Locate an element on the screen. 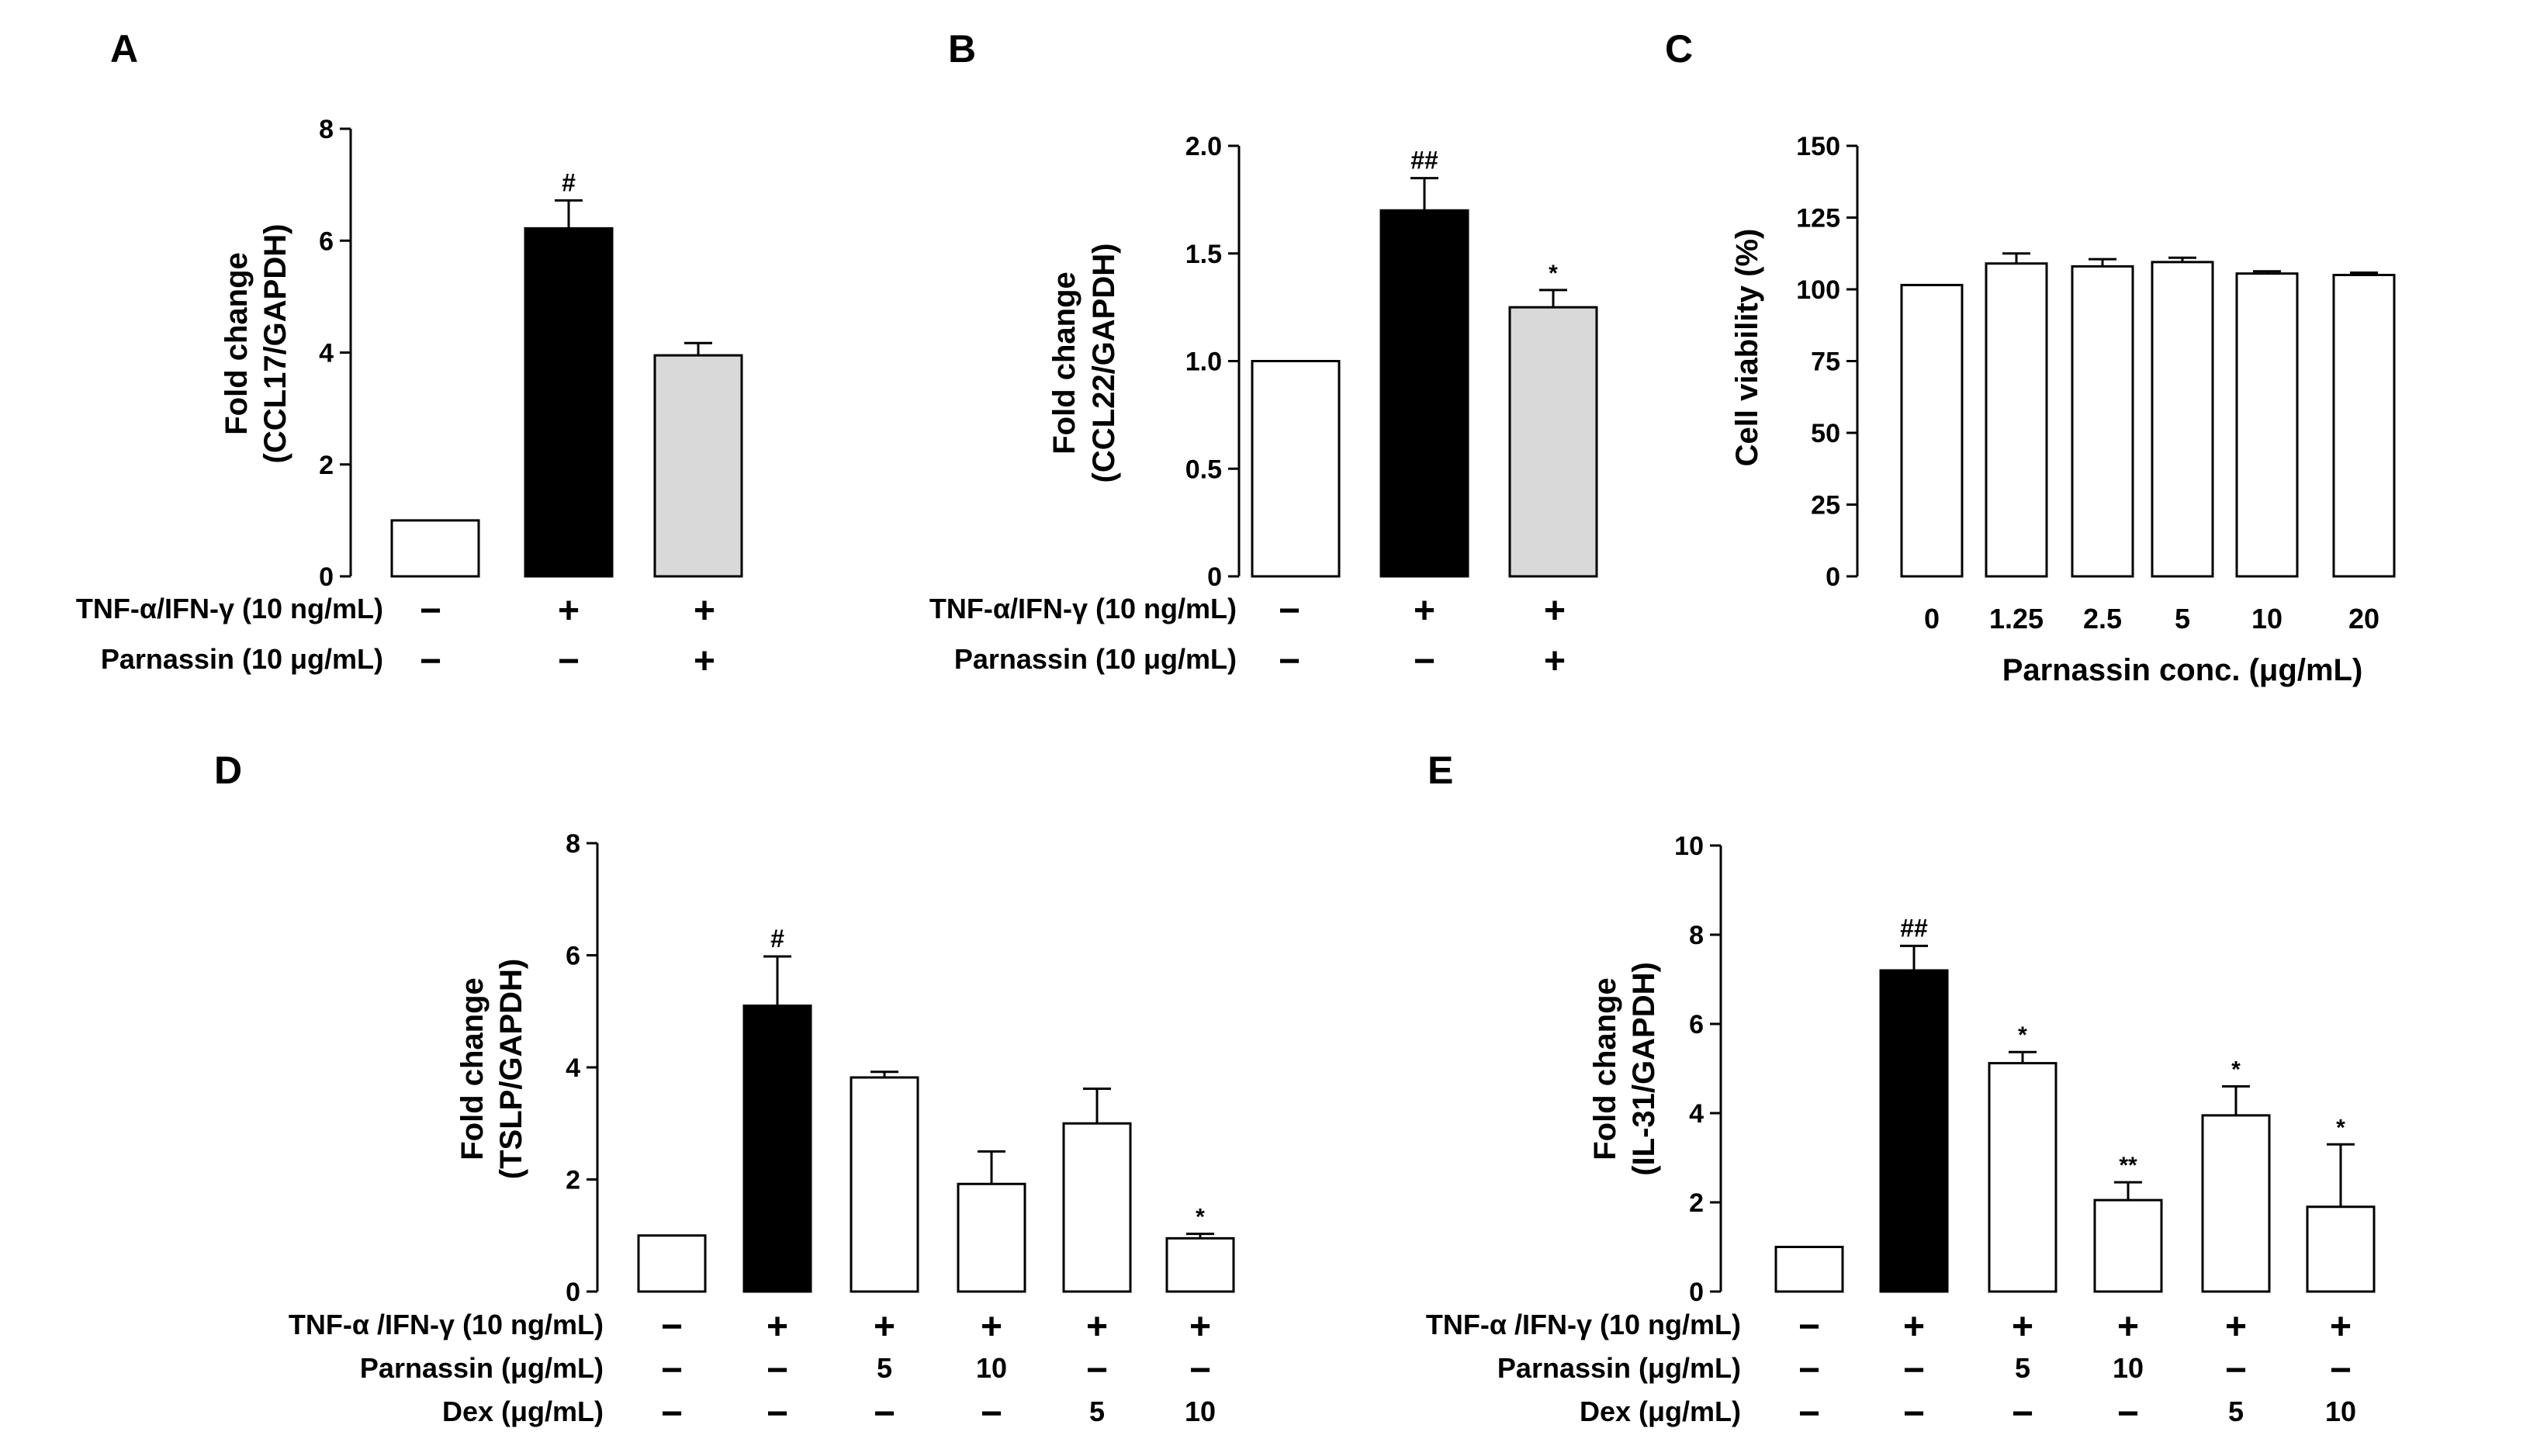 This screenshot has height=1456, width=2523. y-tick-label: 0.5 is located at coordinates (1203, 469).